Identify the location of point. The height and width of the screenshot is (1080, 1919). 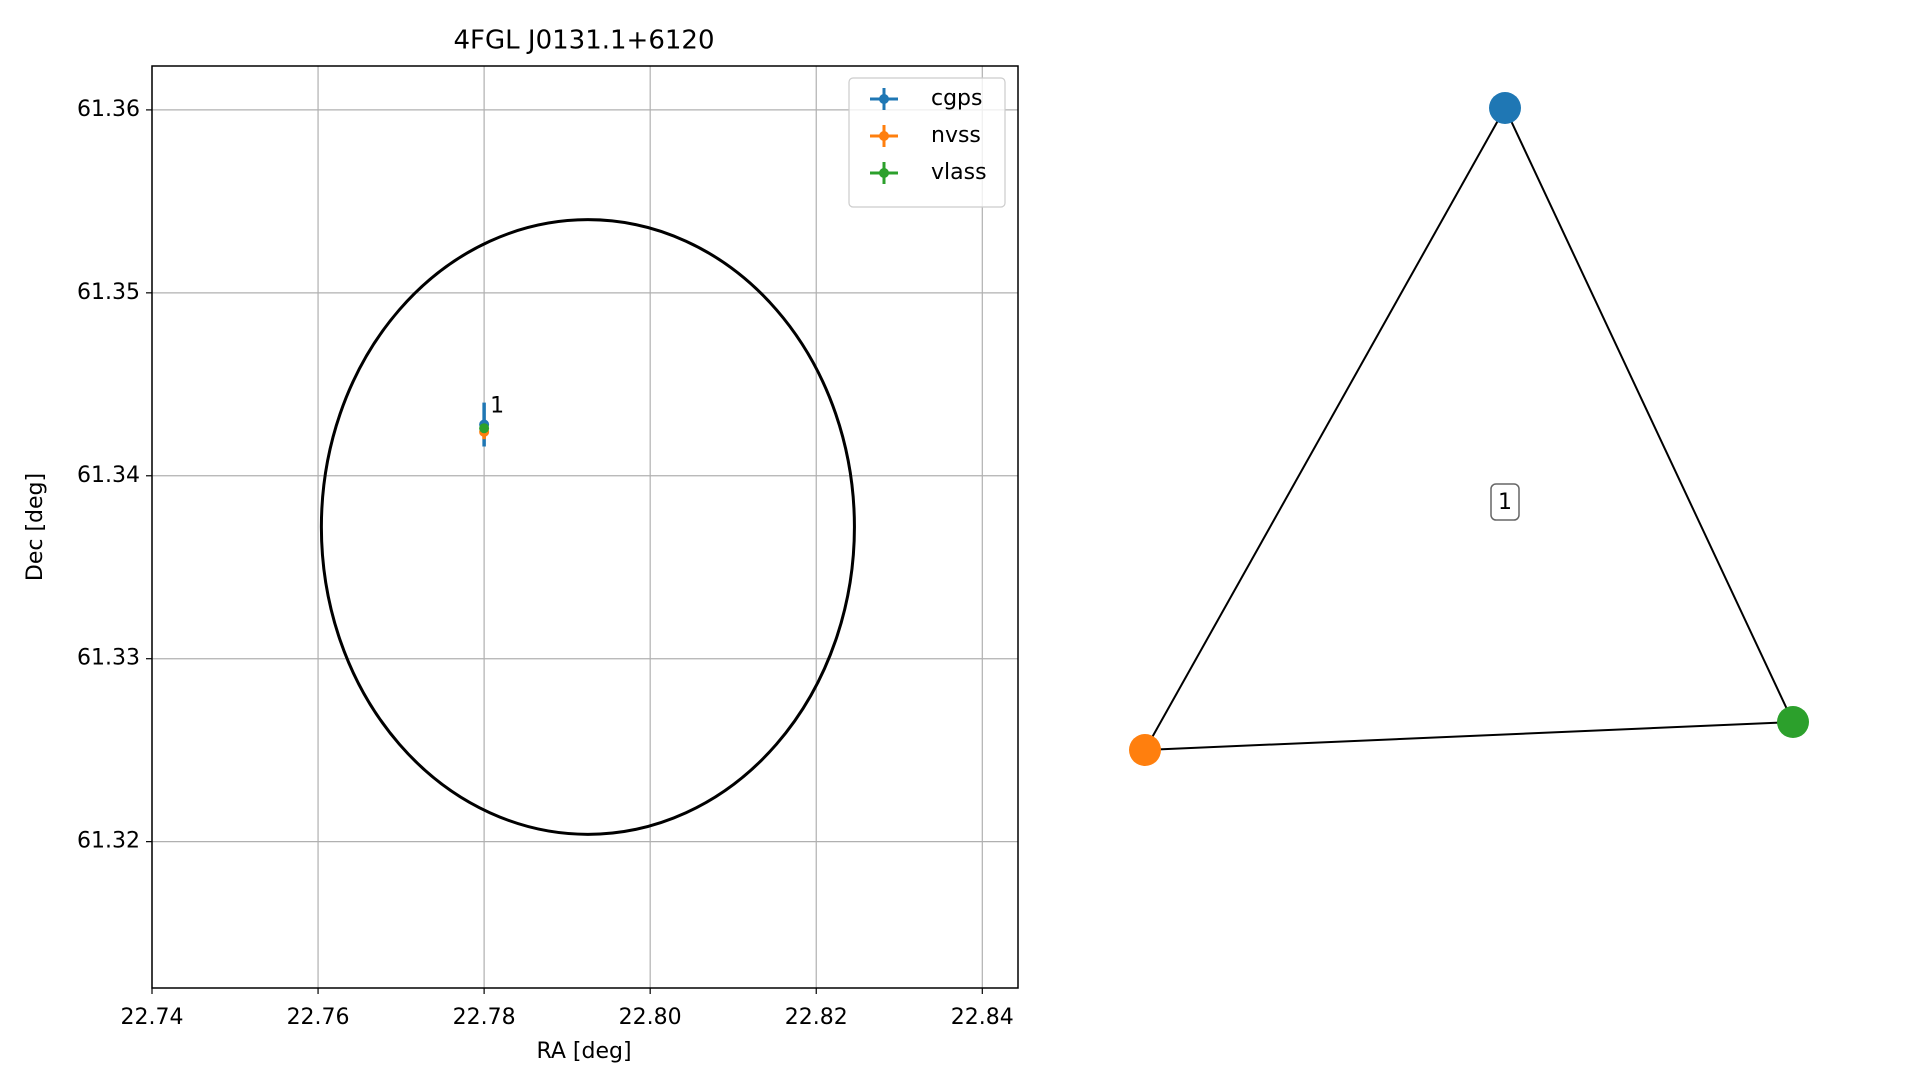
(484, 428).